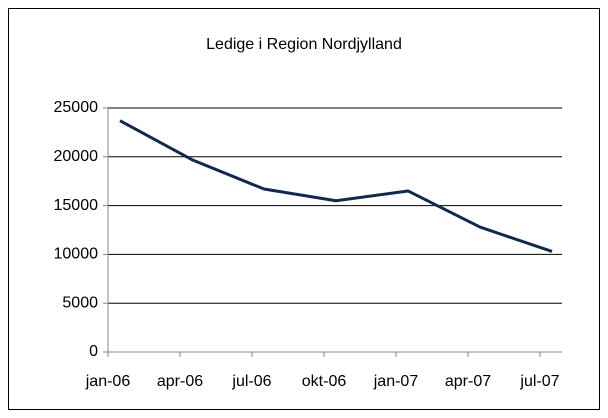 The height and width of the screenshot is (418, 608). What do you see at coordinates (76, 254) in the screenshot?
I see `y-tick-label: 10000` at bounding box center [76, 254].